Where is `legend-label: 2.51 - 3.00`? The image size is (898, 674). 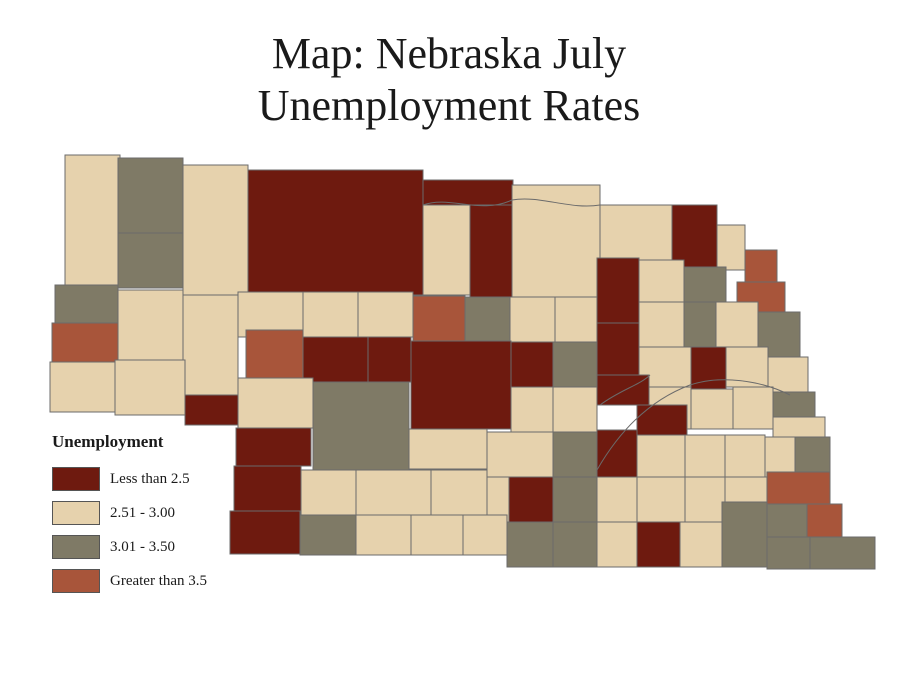 legend-label: 2.51 - 3.00 is located at coordinates (142, 512).